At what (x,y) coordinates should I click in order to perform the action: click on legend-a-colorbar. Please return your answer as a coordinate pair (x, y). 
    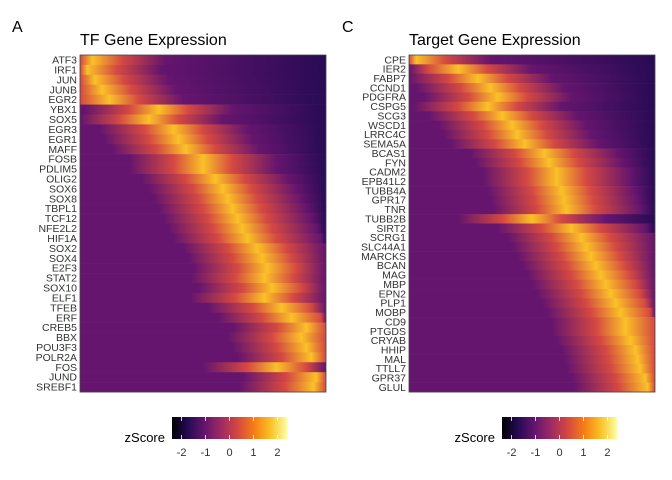
    Looking at the image, I should click on (229, 428).